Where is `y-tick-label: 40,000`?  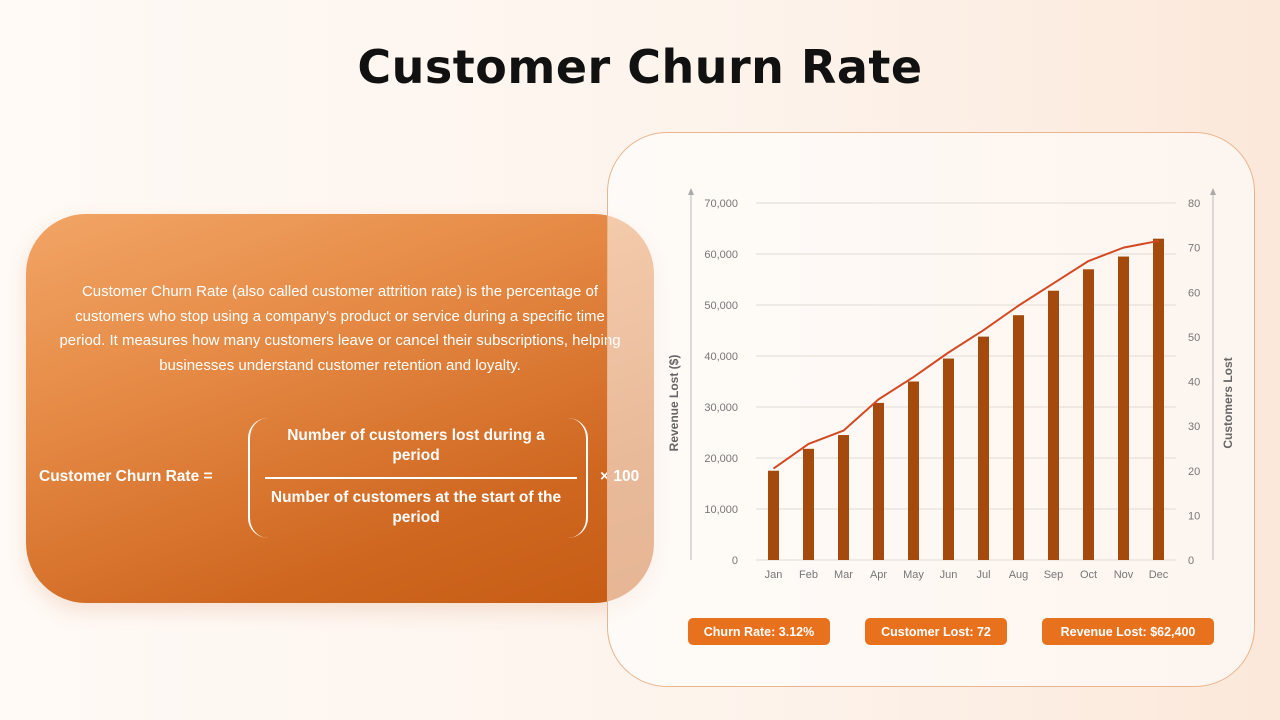
y-tick-label: 40,000 is located at coordinates (721, 357).